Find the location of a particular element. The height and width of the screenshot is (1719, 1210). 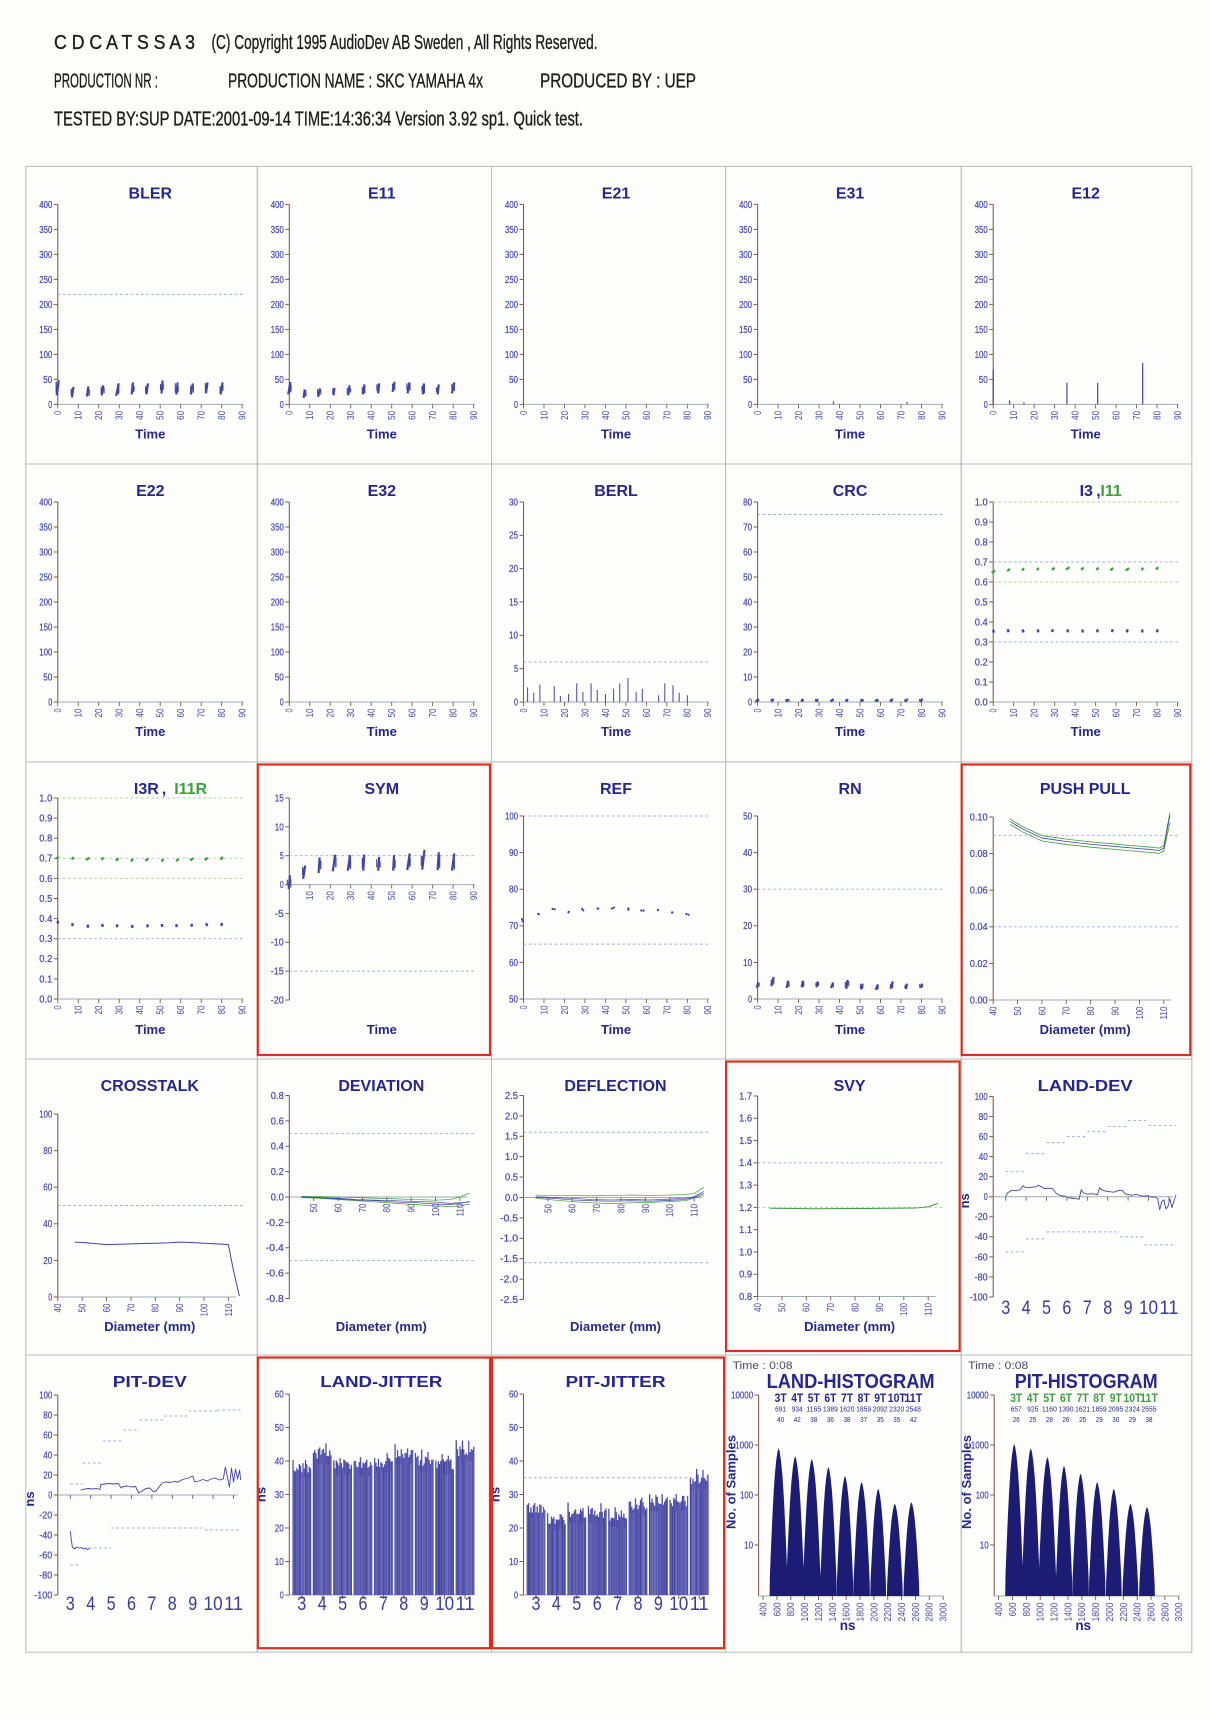

svg-text: 9T is located at coordinates (1116, 1399).